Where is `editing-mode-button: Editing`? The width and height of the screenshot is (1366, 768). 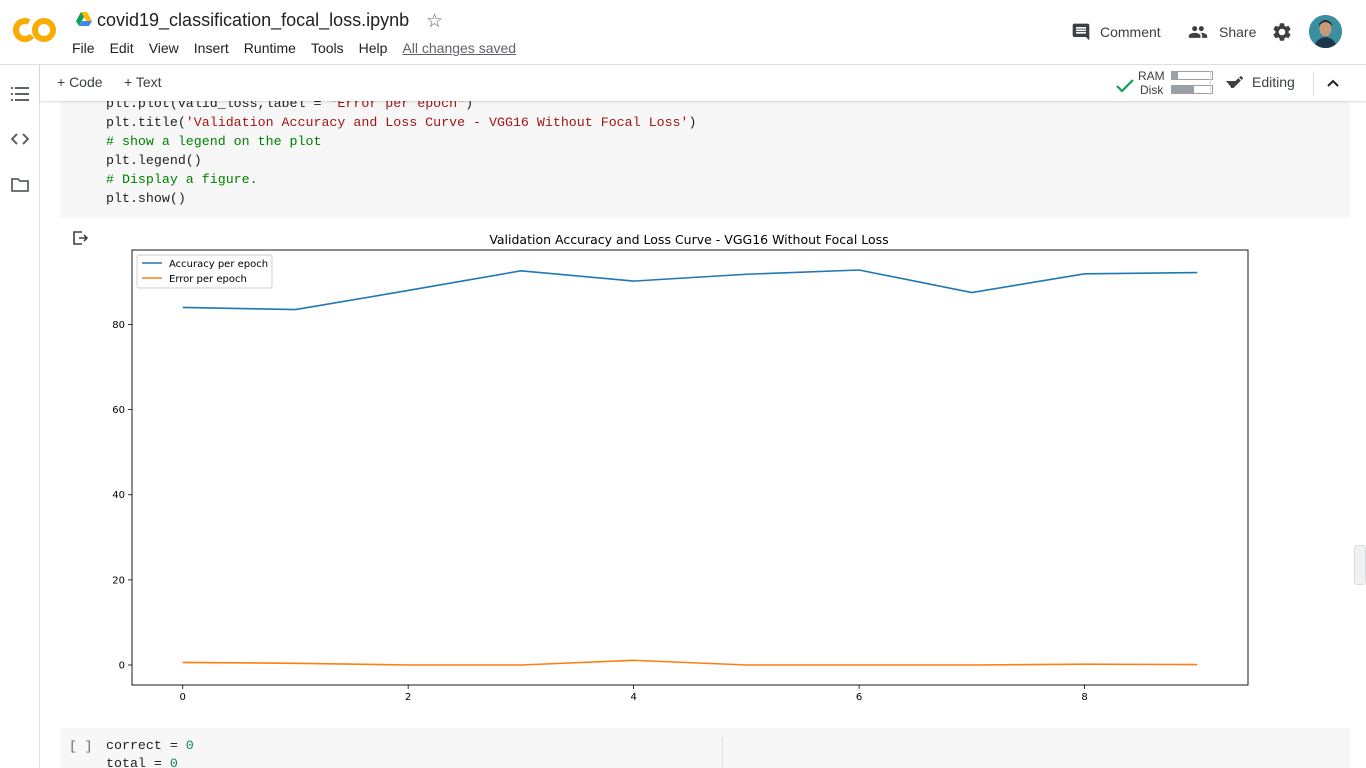 editing-mode-button: Editing is located at coordinates (1262, 82).